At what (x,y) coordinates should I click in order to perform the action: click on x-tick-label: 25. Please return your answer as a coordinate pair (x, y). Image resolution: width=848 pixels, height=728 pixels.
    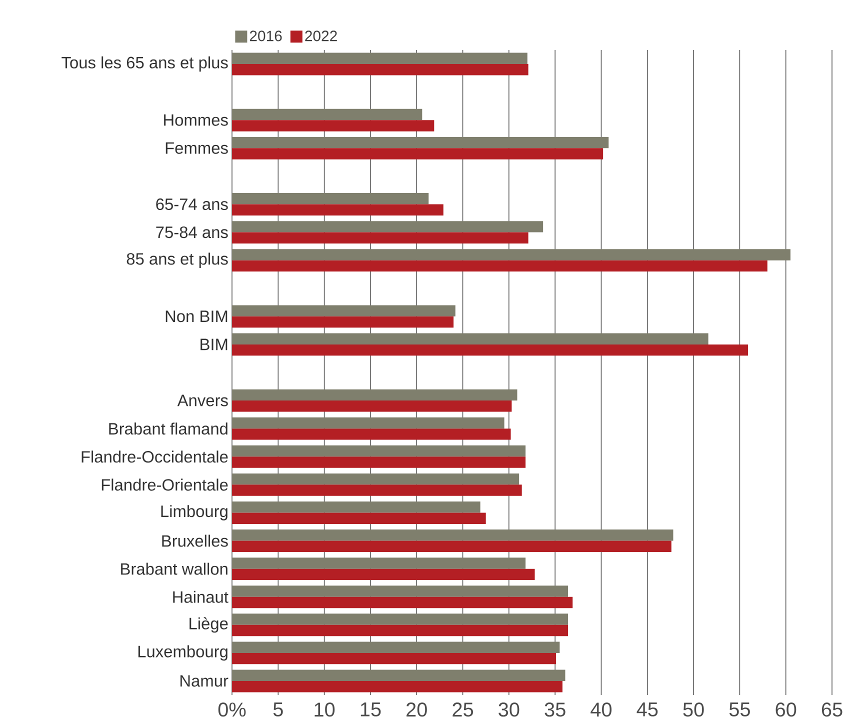
    Looking at the image, I should click on (463, 709).